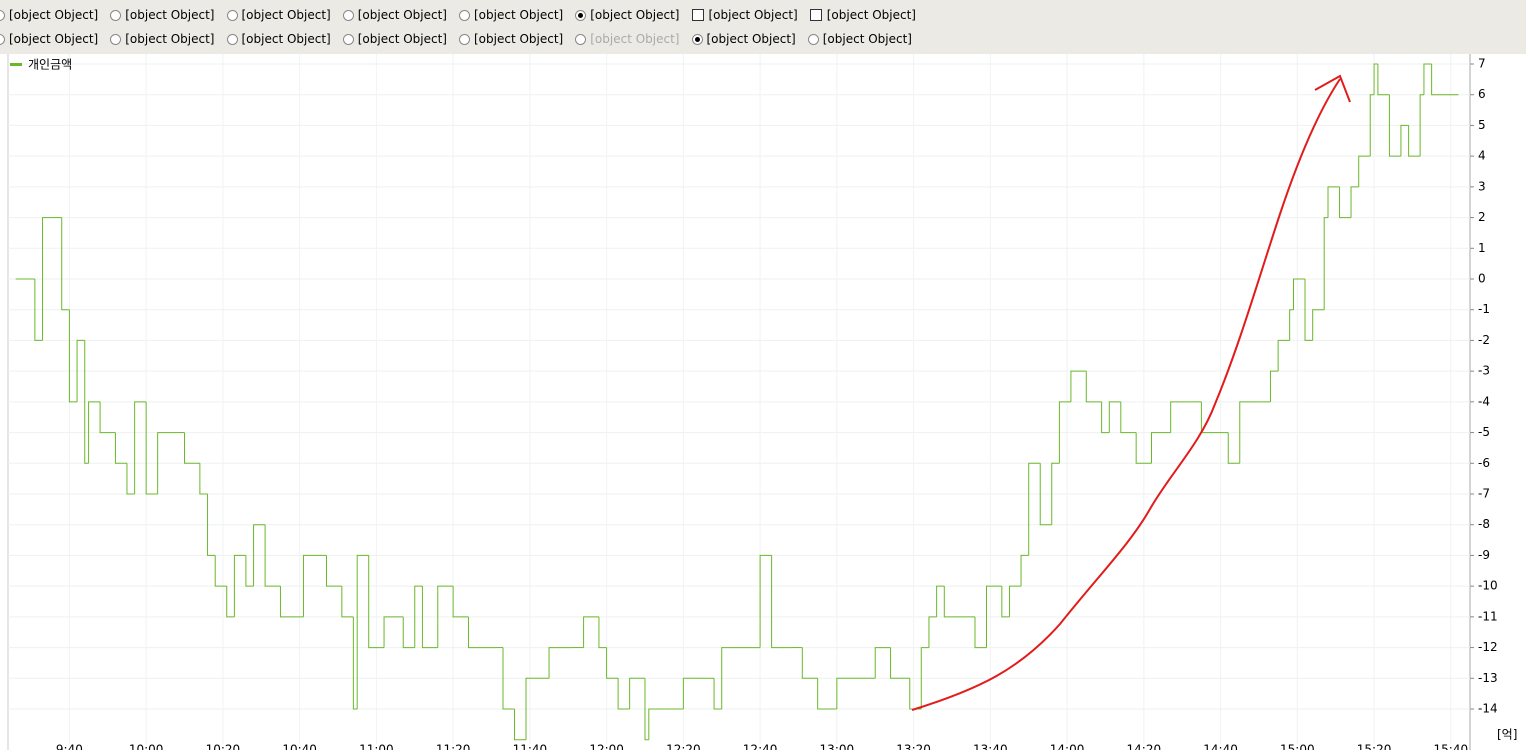 This screenshot has width=1526, height=750. What do you see at coordinates (69, 746) in the screenshot?
I see `x-tick-label: 9:40` at bounding box center [69, 746].